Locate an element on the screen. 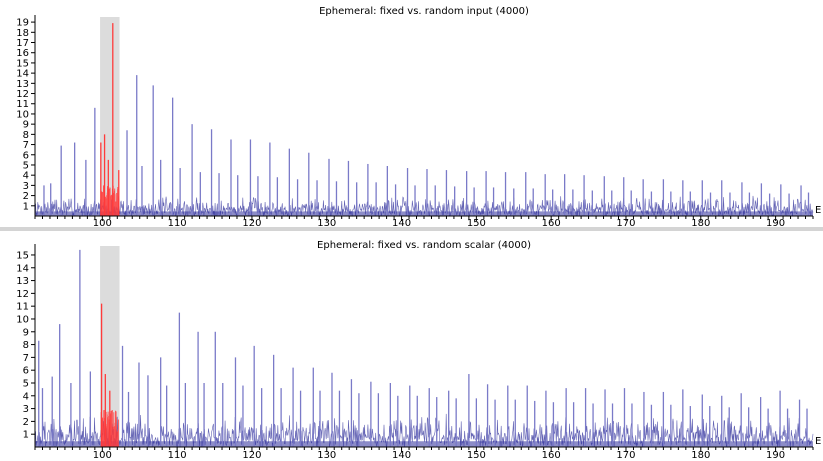 This screenshot has width=823, height=461. panel-separator is located at coordinates (411, 229).